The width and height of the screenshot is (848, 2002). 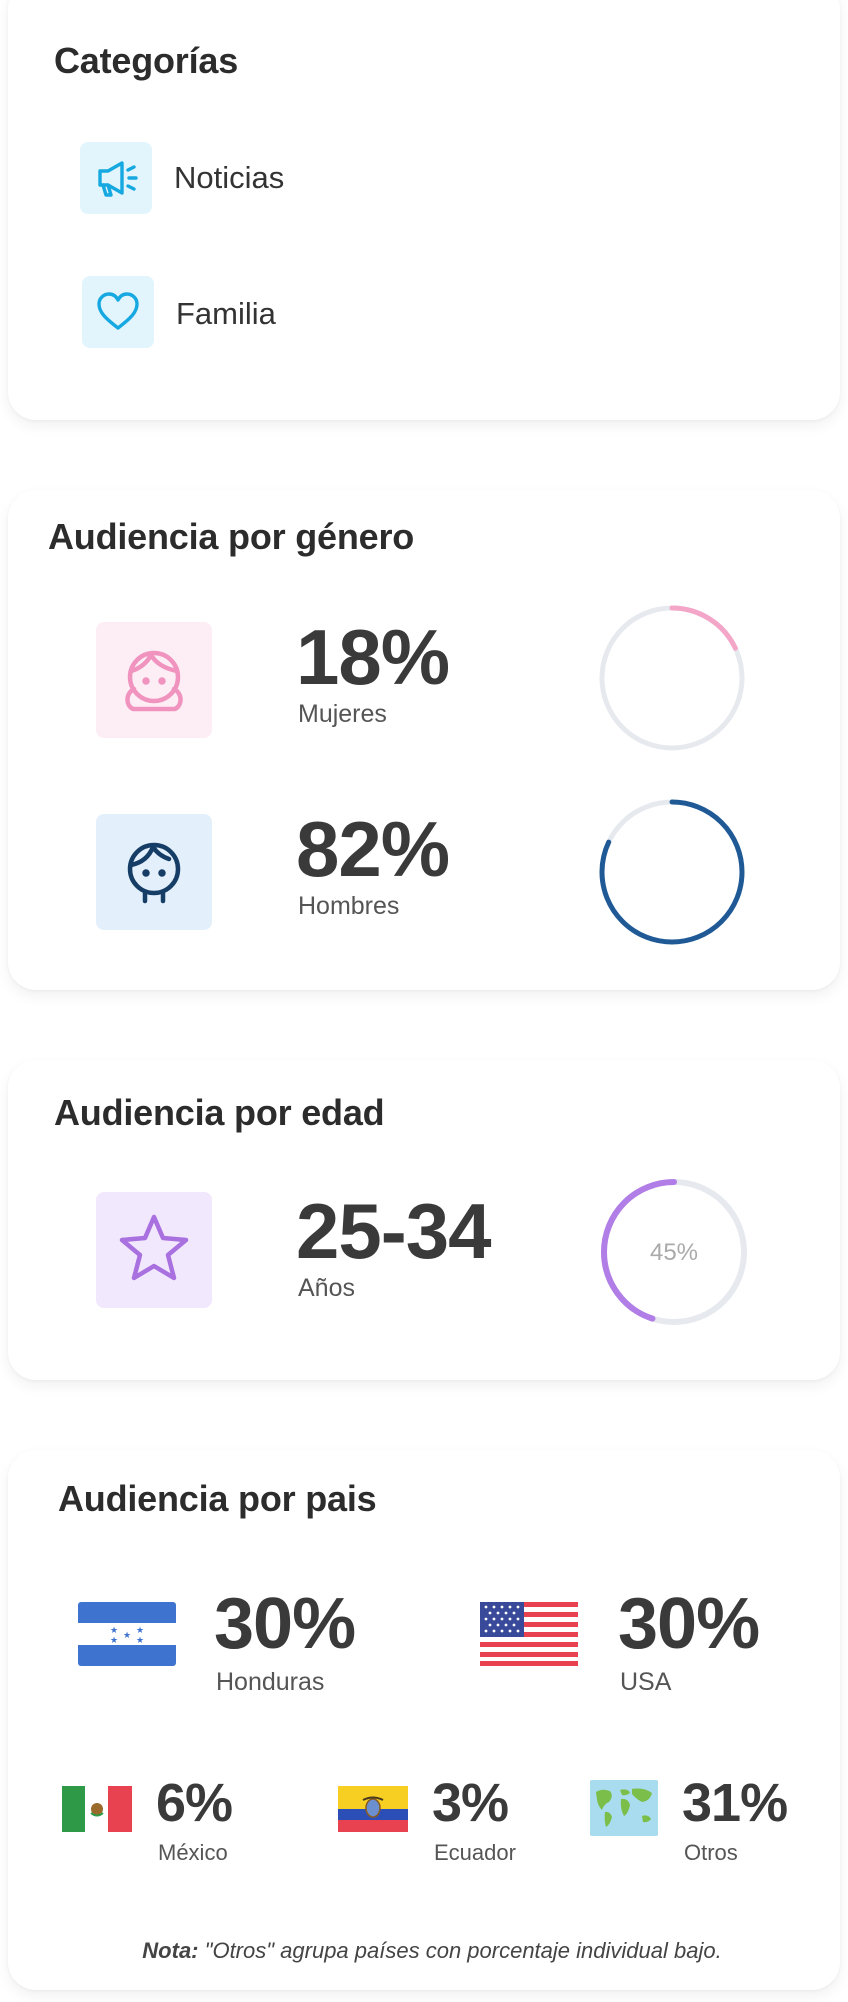 What do you see at coordinates (624, 1808) in the screenshot?
I see `world-map-icon` at bounding box center [624, 1808].